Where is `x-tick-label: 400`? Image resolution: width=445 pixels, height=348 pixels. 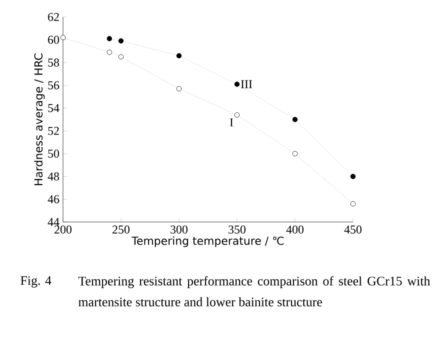
x-tick-label: 400 is located at coordinates (295, 230).